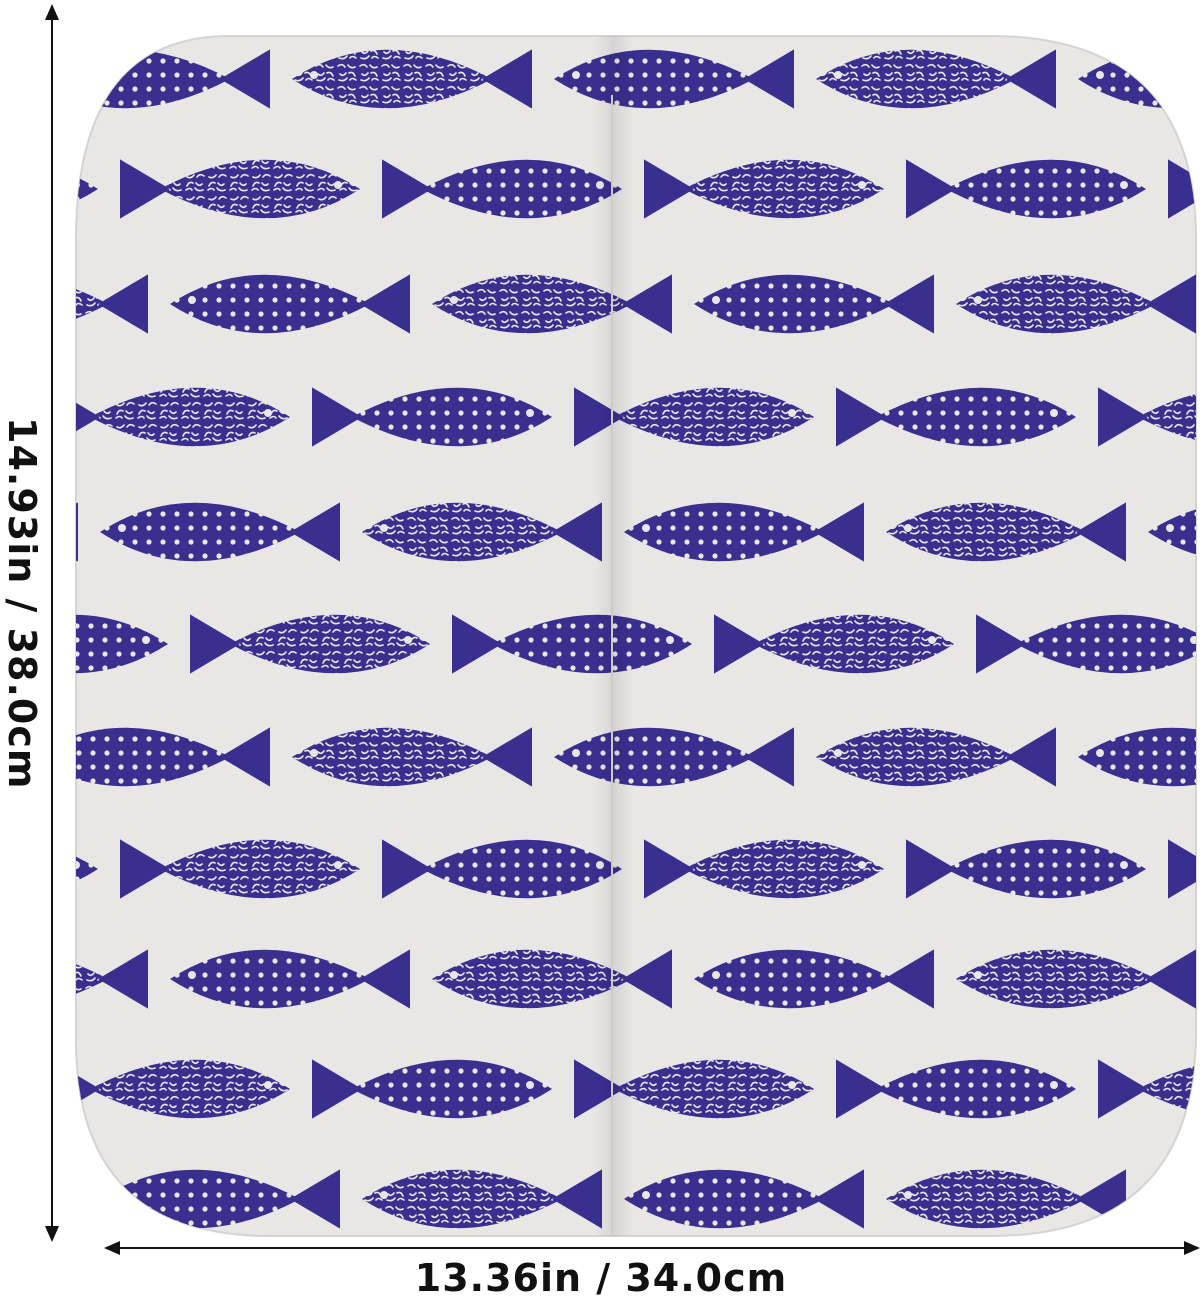  I want to click on height-arrow-top, so click(52, 12).